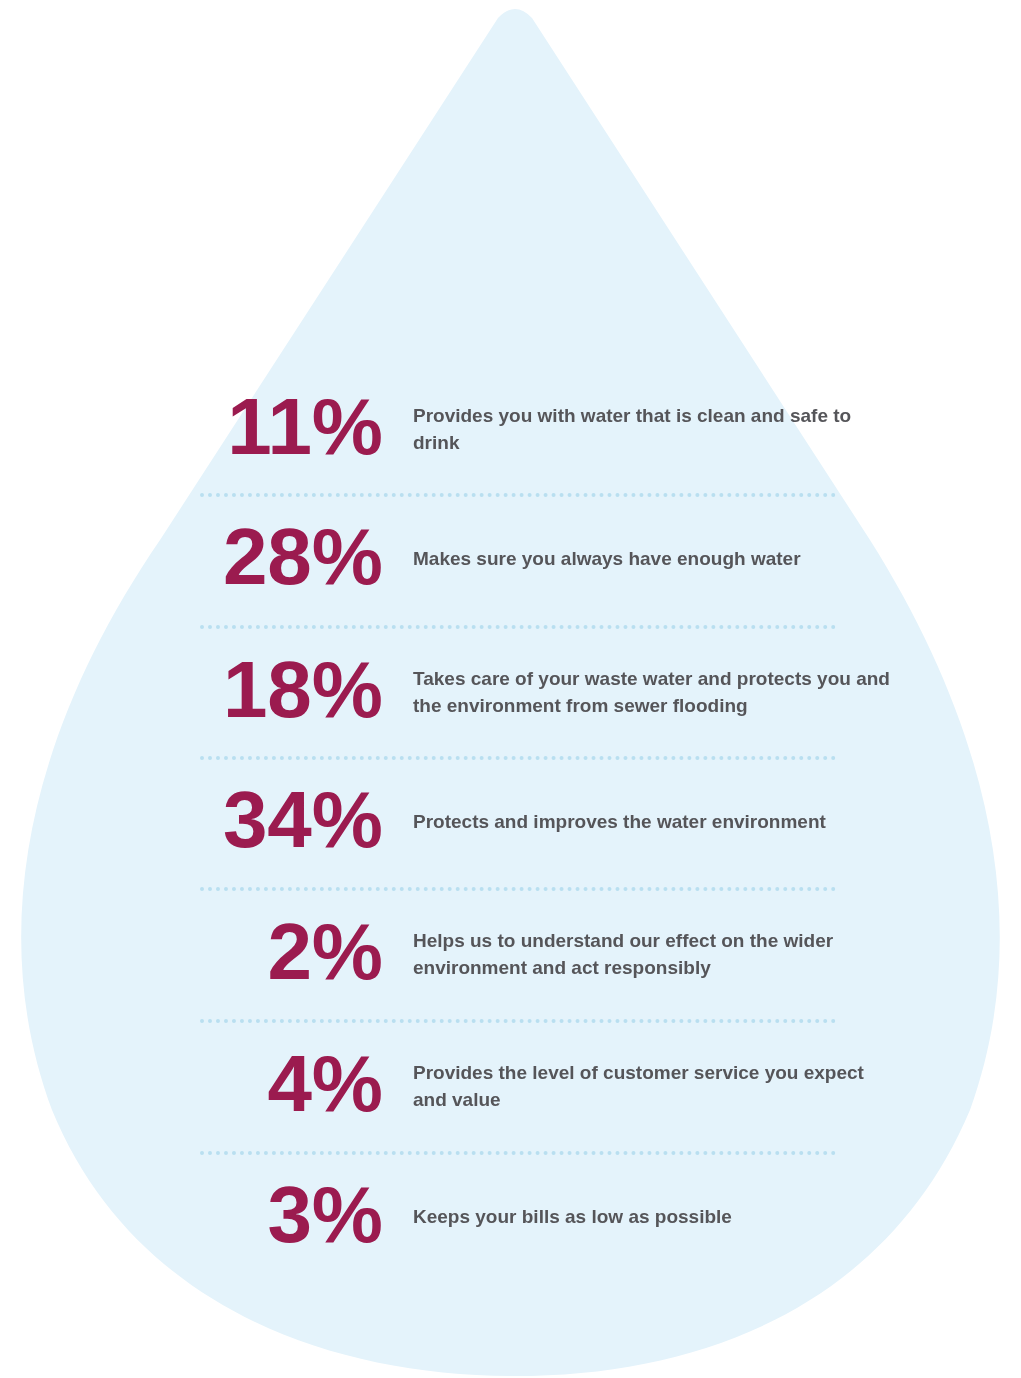 The image size is (1021, 1378). What do you see at coordinates (639, 1085) in the screenshot?
I see `category-label: Provides the level of customer service you expect and value` at bounding box center [639, 1085].